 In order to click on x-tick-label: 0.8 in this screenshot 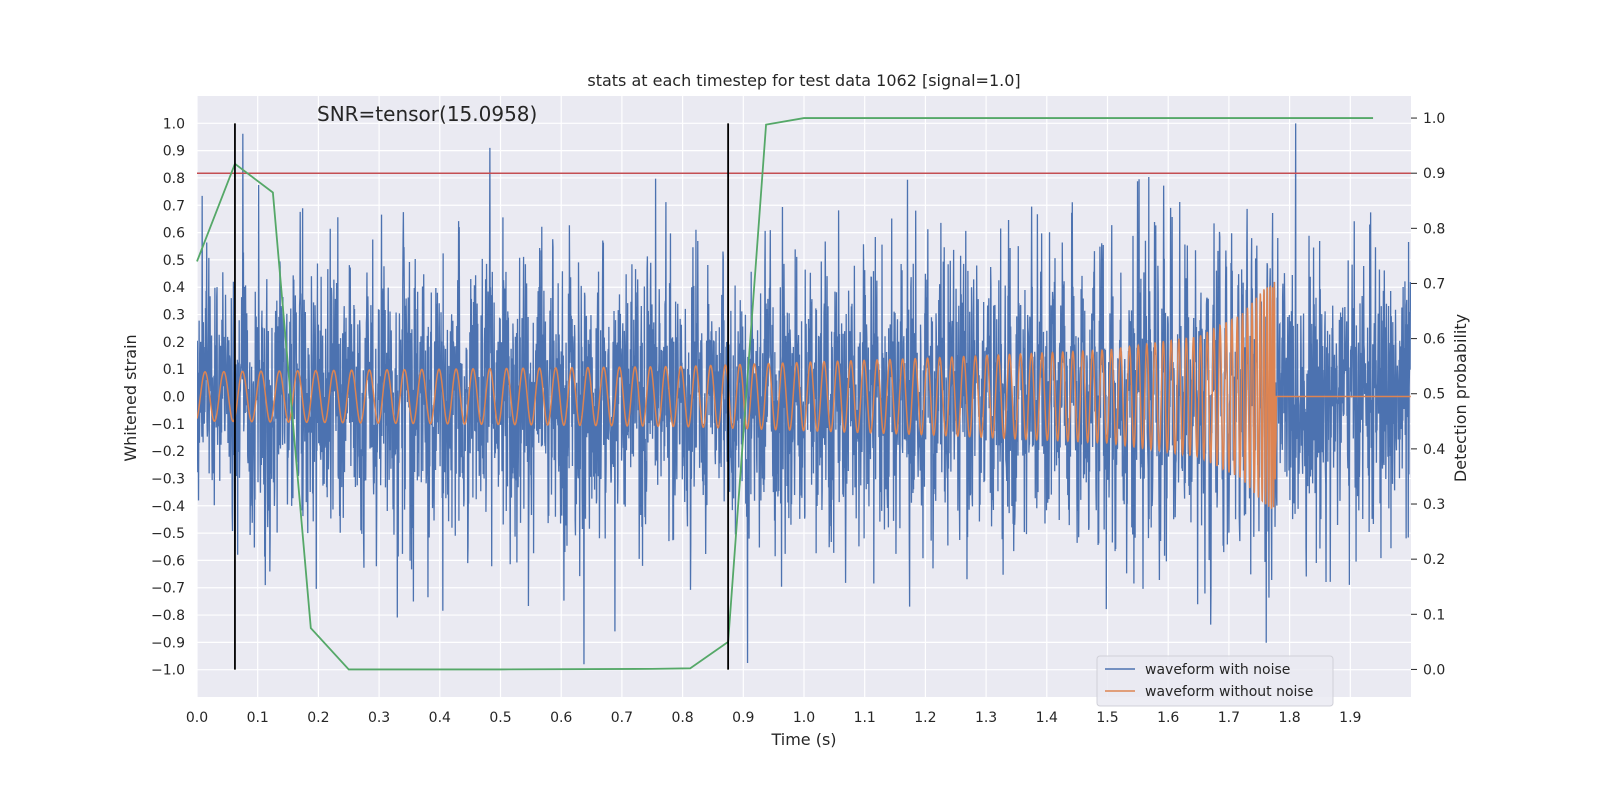, I will do `click(682, 718)`.